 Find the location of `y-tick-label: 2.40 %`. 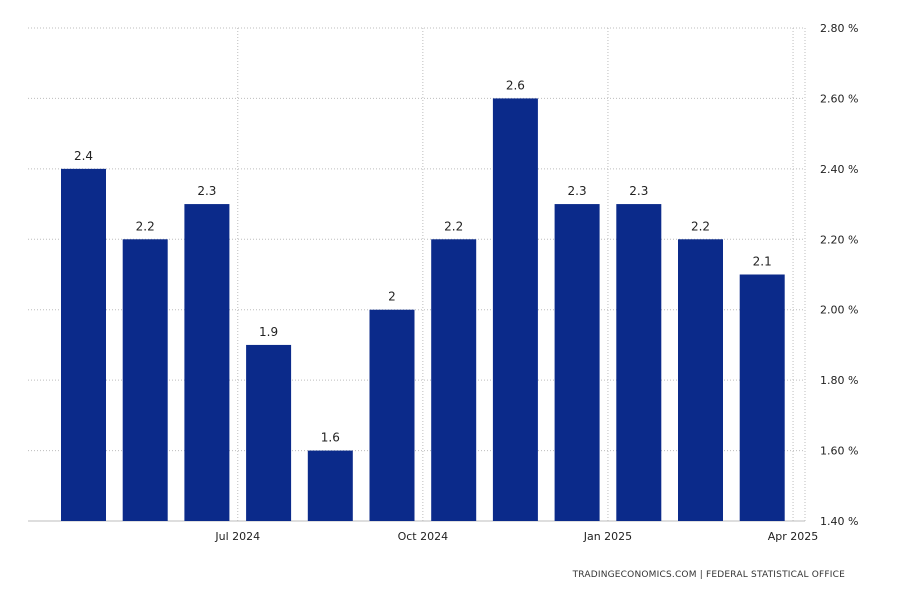

y-tick-label: 2.40 % is located at coordinates (839, 169).